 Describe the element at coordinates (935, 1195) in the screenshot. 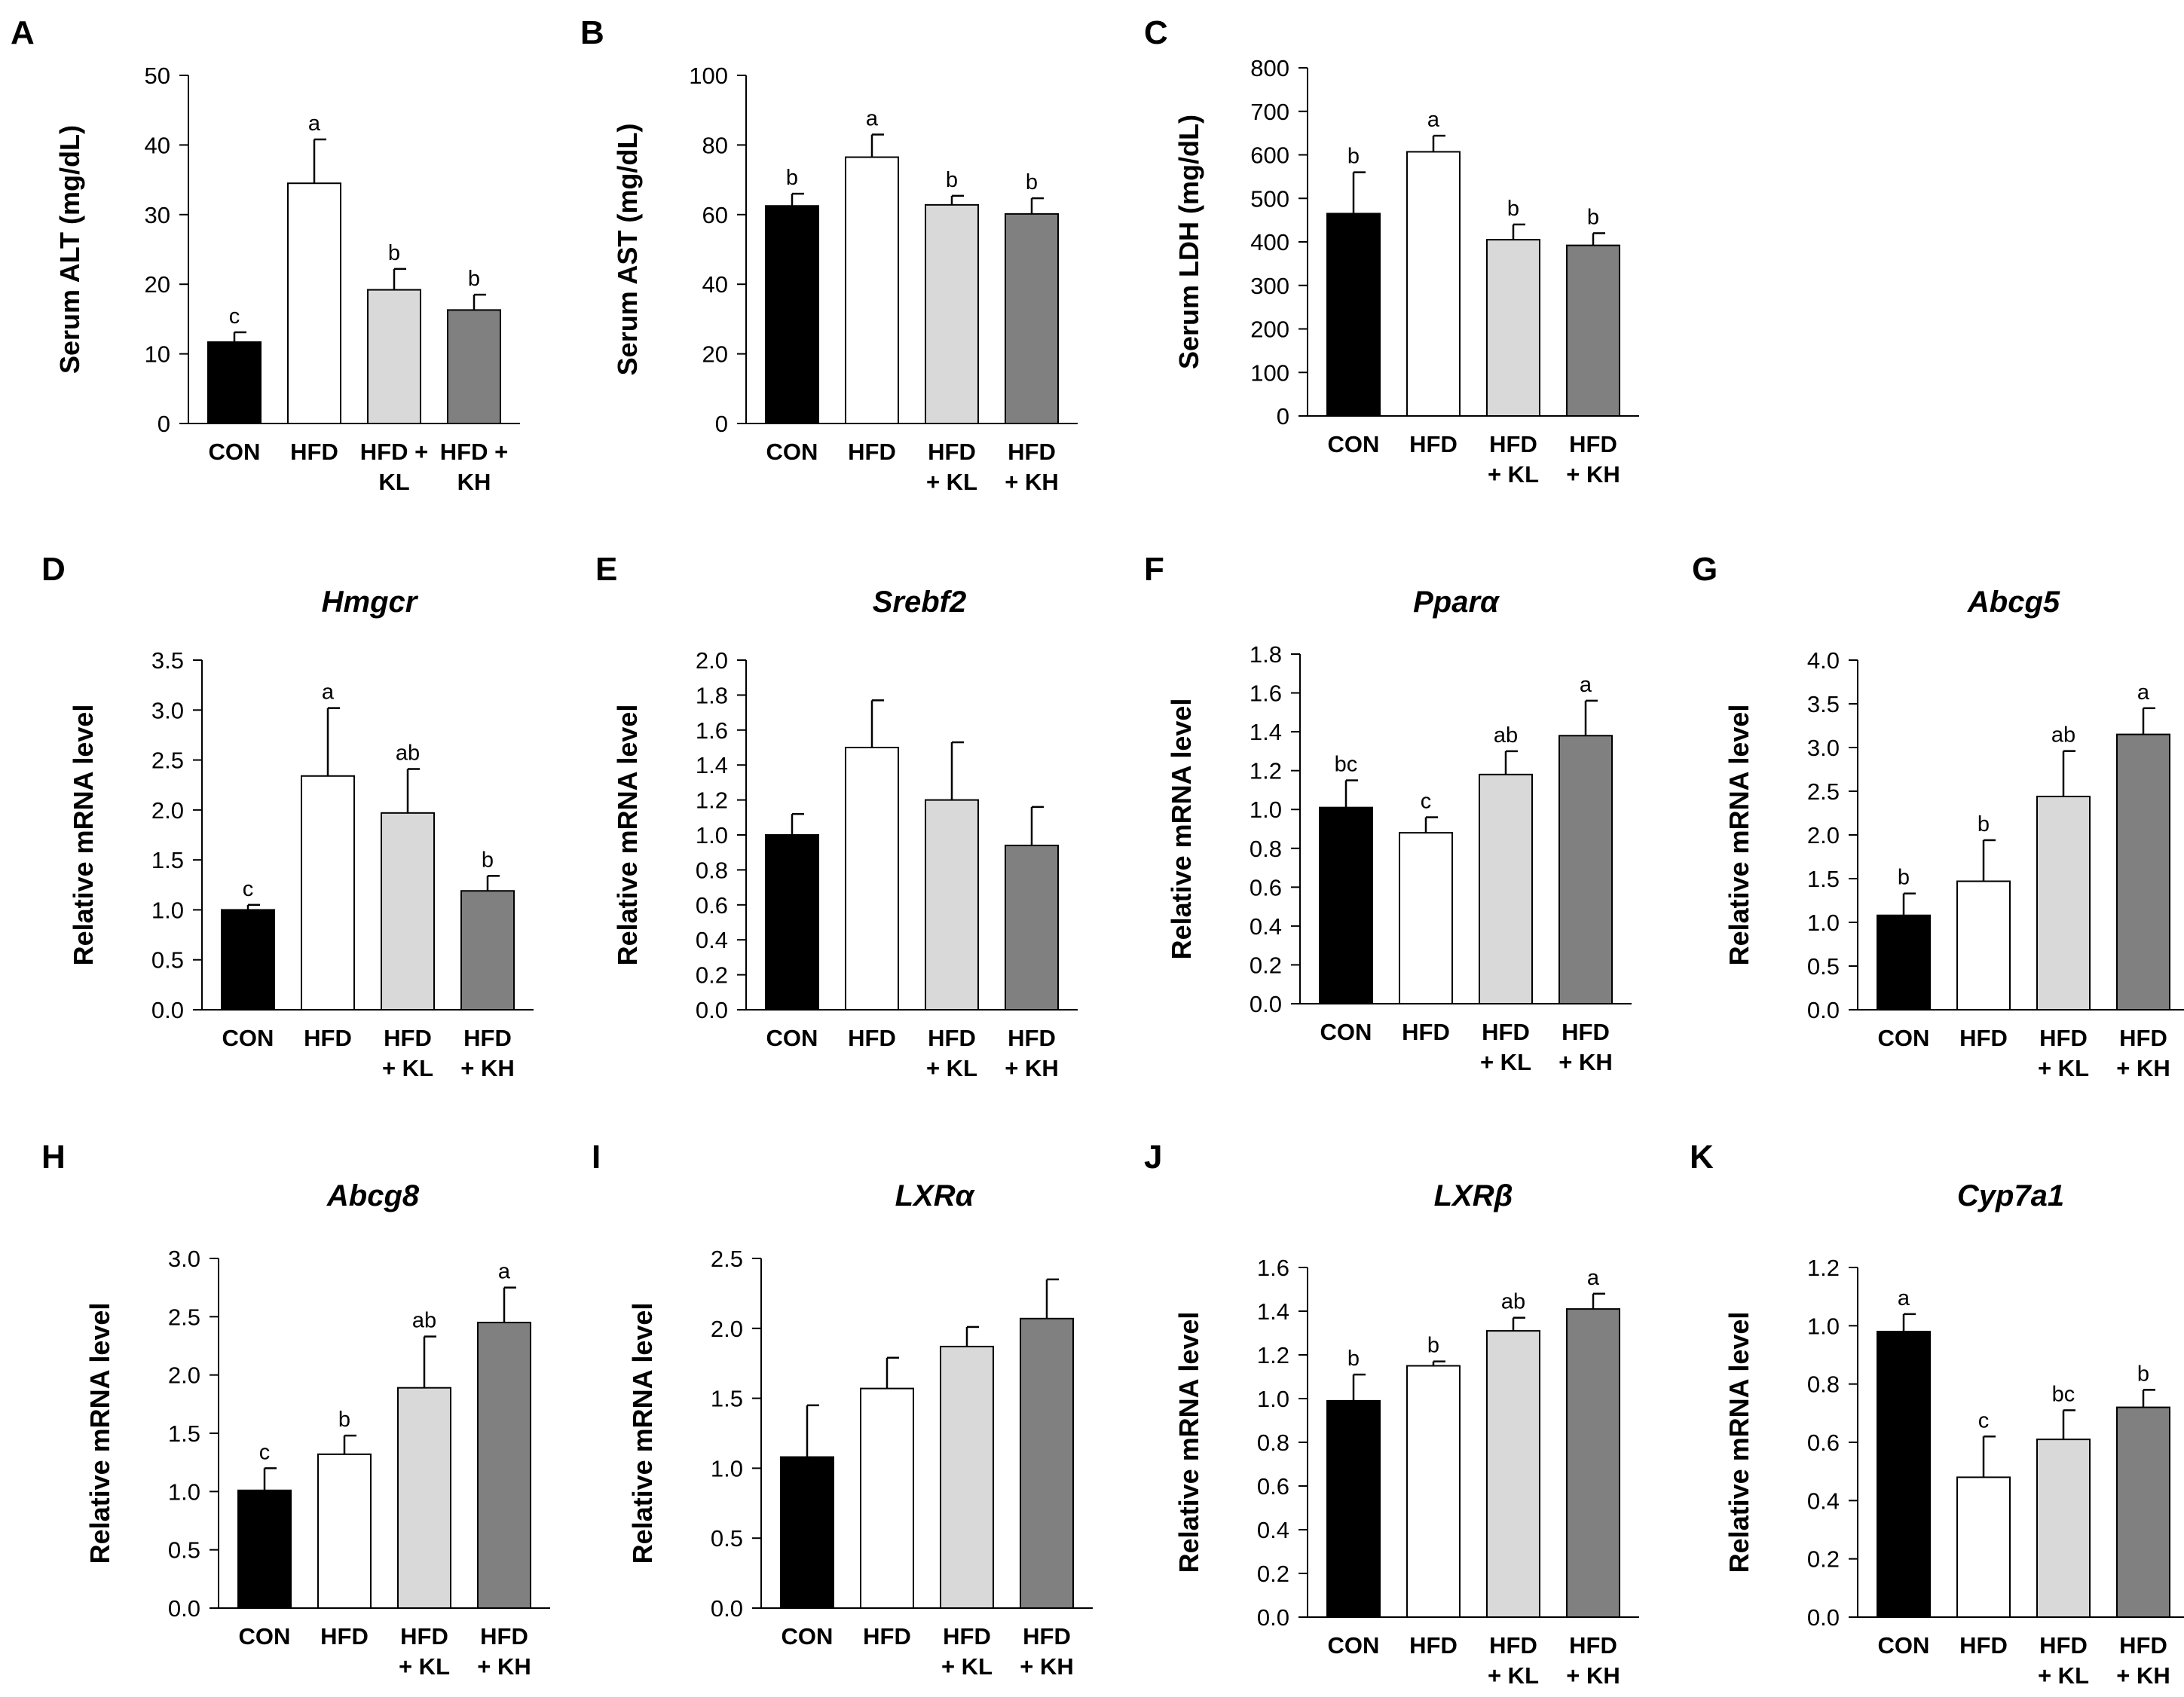

I see `panel-title-i: LXRα` at that location.